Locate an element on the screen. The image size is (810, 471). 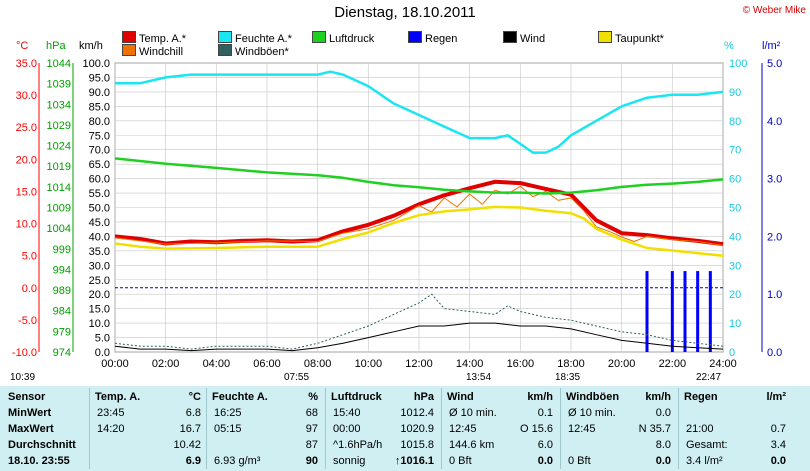
humidity-tick-label: 40 is located at coordinates (735, 237).